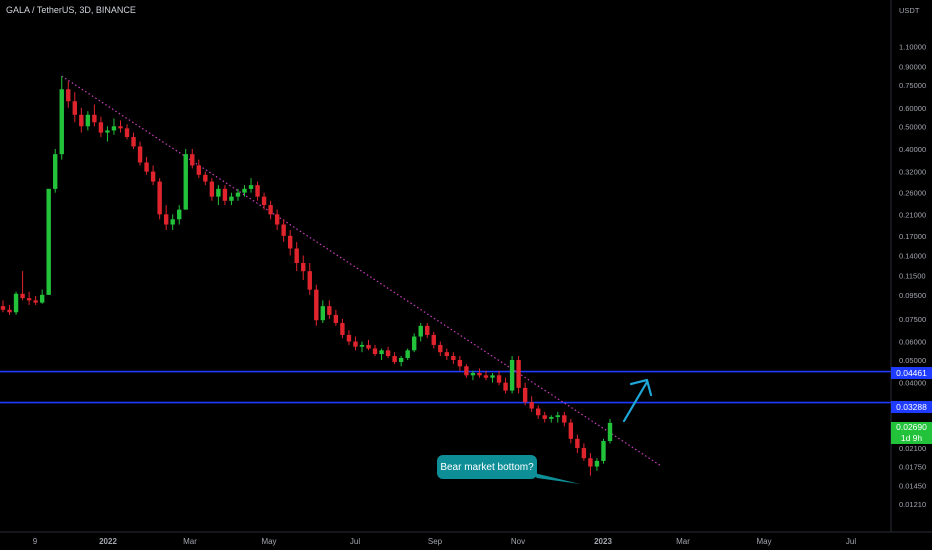 This screenshot has width=932, height=550. I want to click on countdown-value: 1d 9h, so click(911, 438).